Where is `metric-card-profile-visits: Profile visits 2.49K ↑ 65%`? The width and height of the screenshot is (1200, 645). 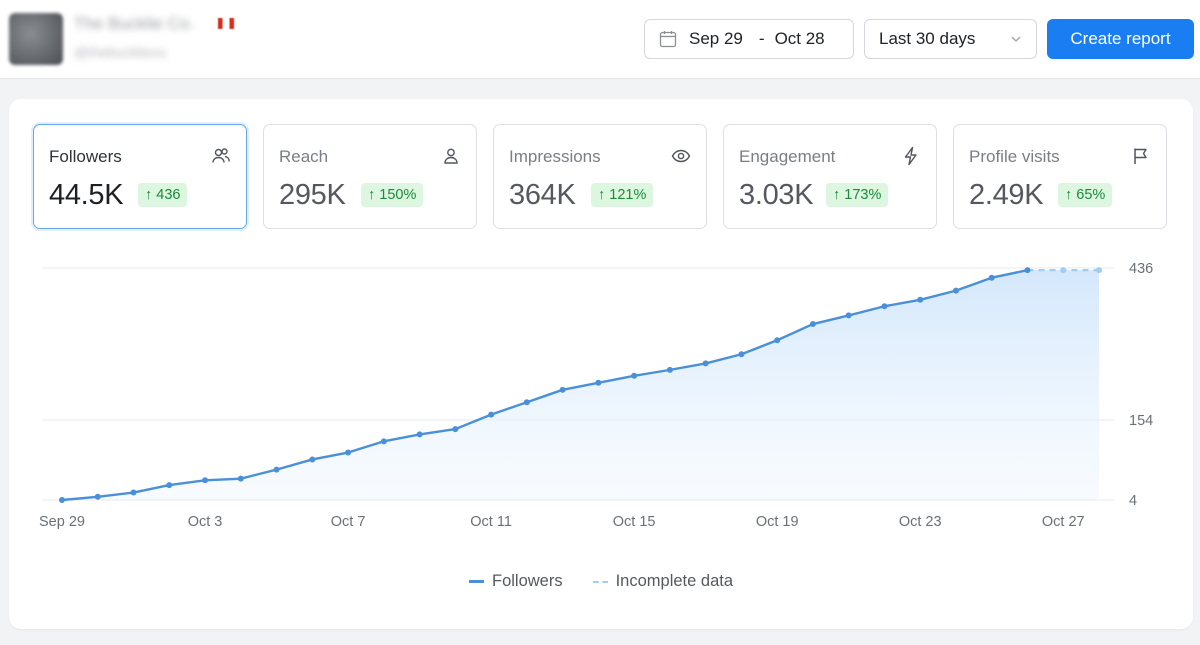
metric-card-profile-visits: Profile visits 2.49K ↑ 65% is located at coordinates (1060, 176).